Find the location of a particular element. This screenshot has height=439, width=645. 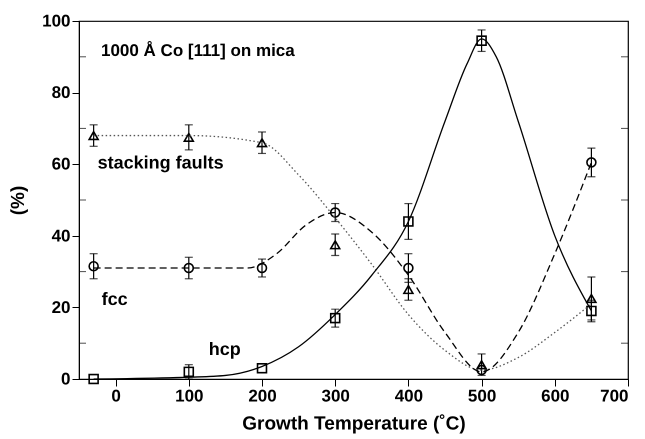

x-tick-label: 600 is located at coordinates (555, 396).